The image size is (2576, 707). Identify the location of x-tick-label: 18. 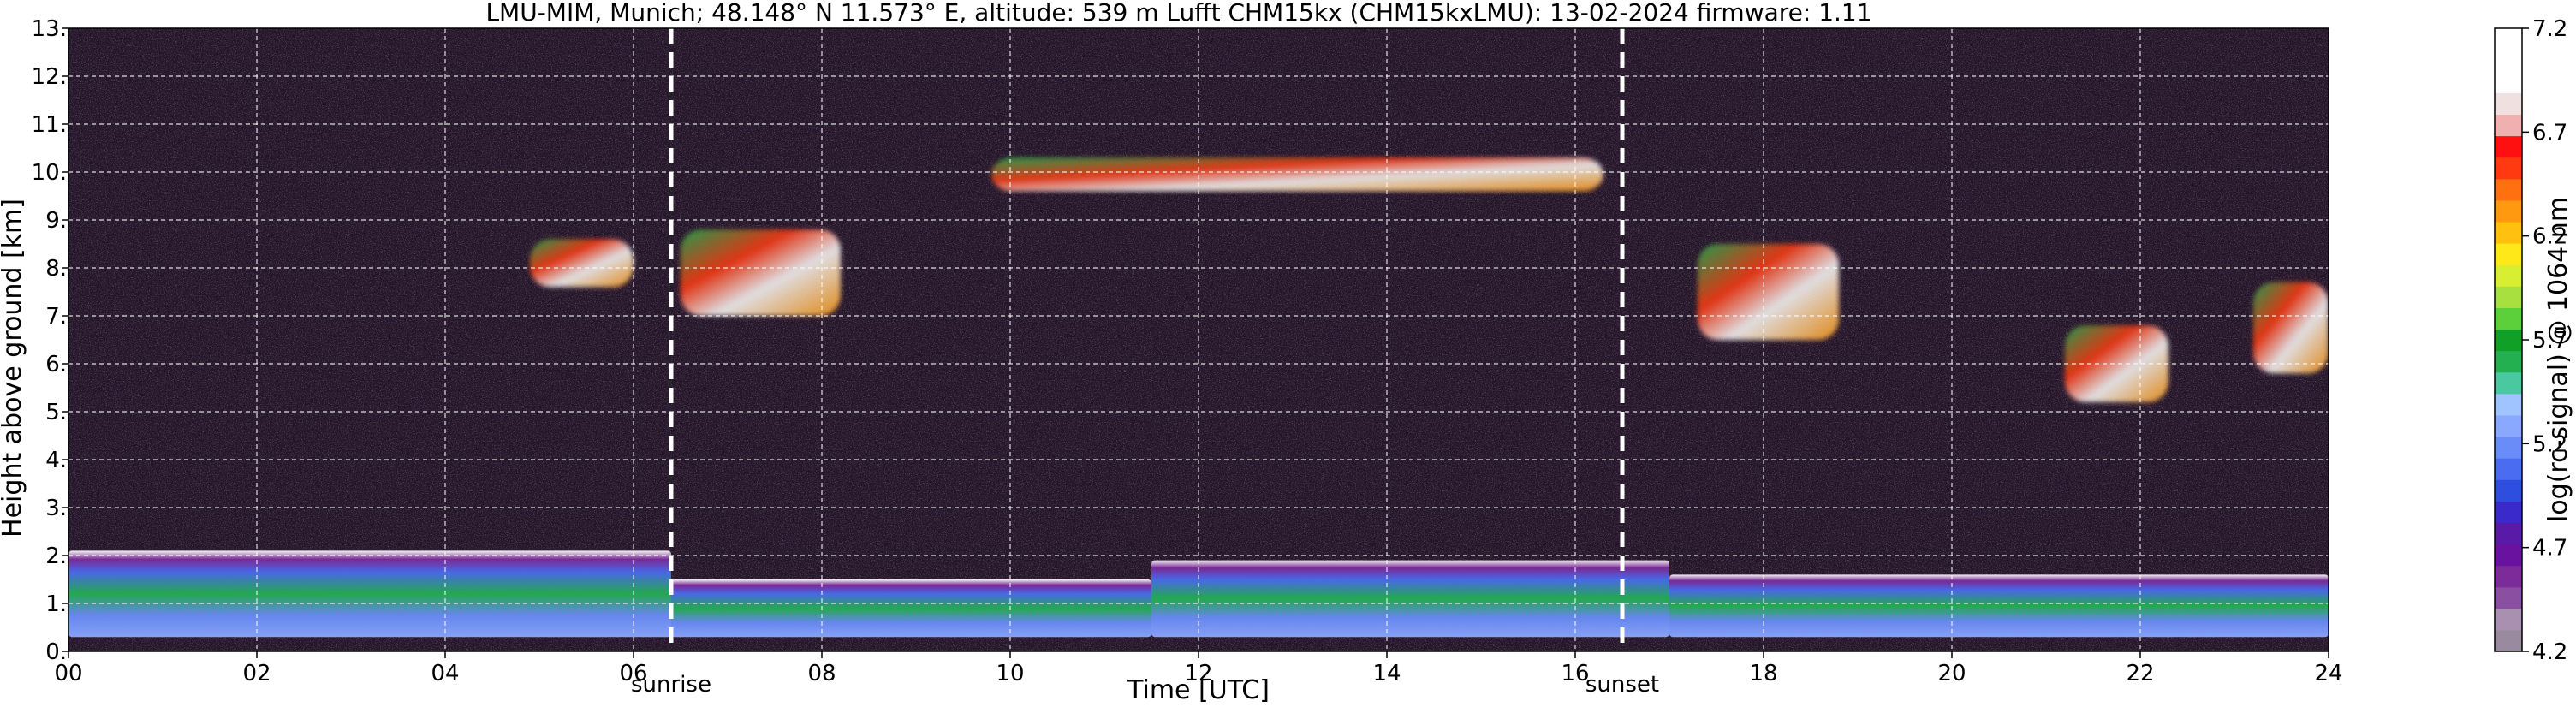
(1763, 673).